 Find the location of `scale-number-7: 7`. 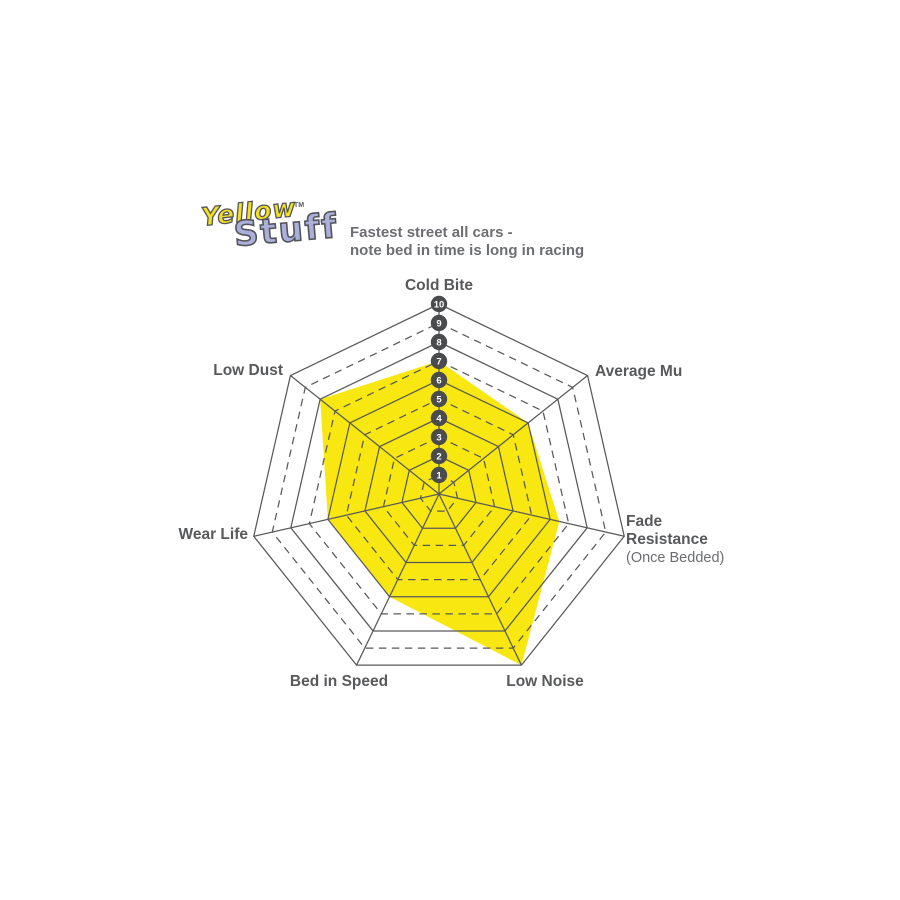

scale-number-7: 7 is located at coordinates (438, 361).